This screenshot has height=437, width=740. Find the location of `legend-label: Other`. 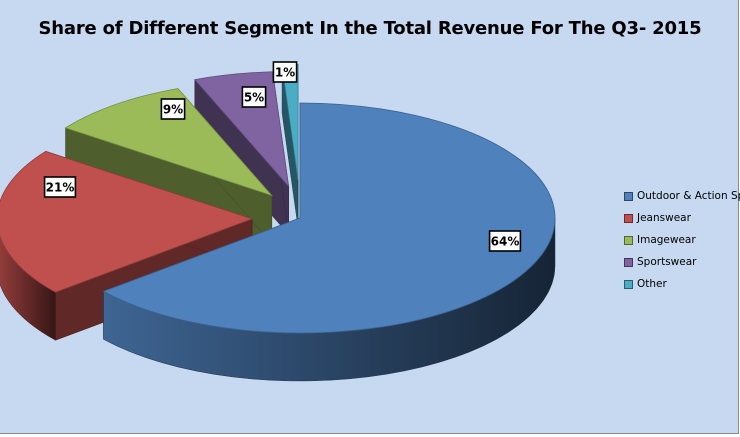

legend-label: Other is located at coordinates (652, 284).